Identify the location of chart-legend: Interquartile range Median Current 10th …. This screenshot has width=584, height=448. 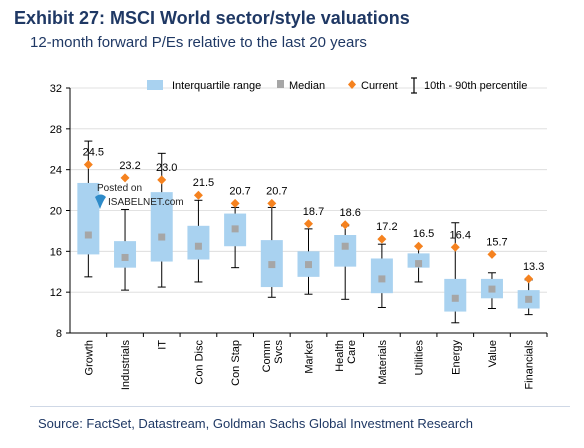
(337, 85).